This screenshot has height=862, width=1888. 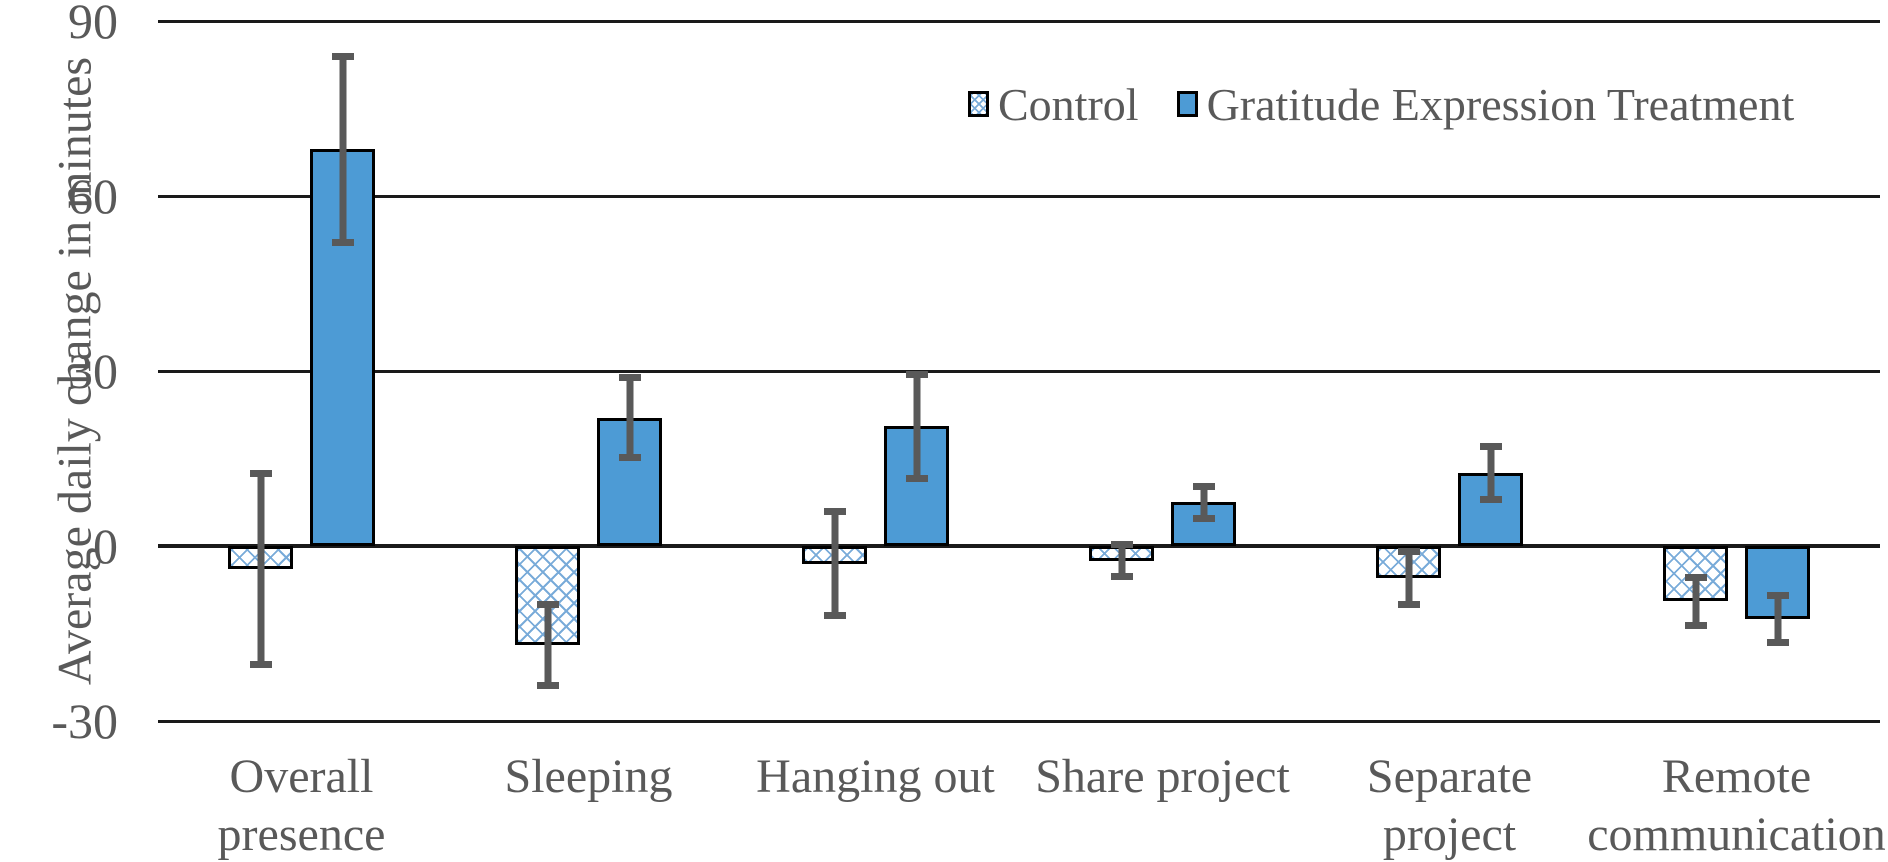 What do you see at coordinates (1068, 104) in the screenshot?
I see `legend-label-control: Control` at bounding box center [1068, 104].